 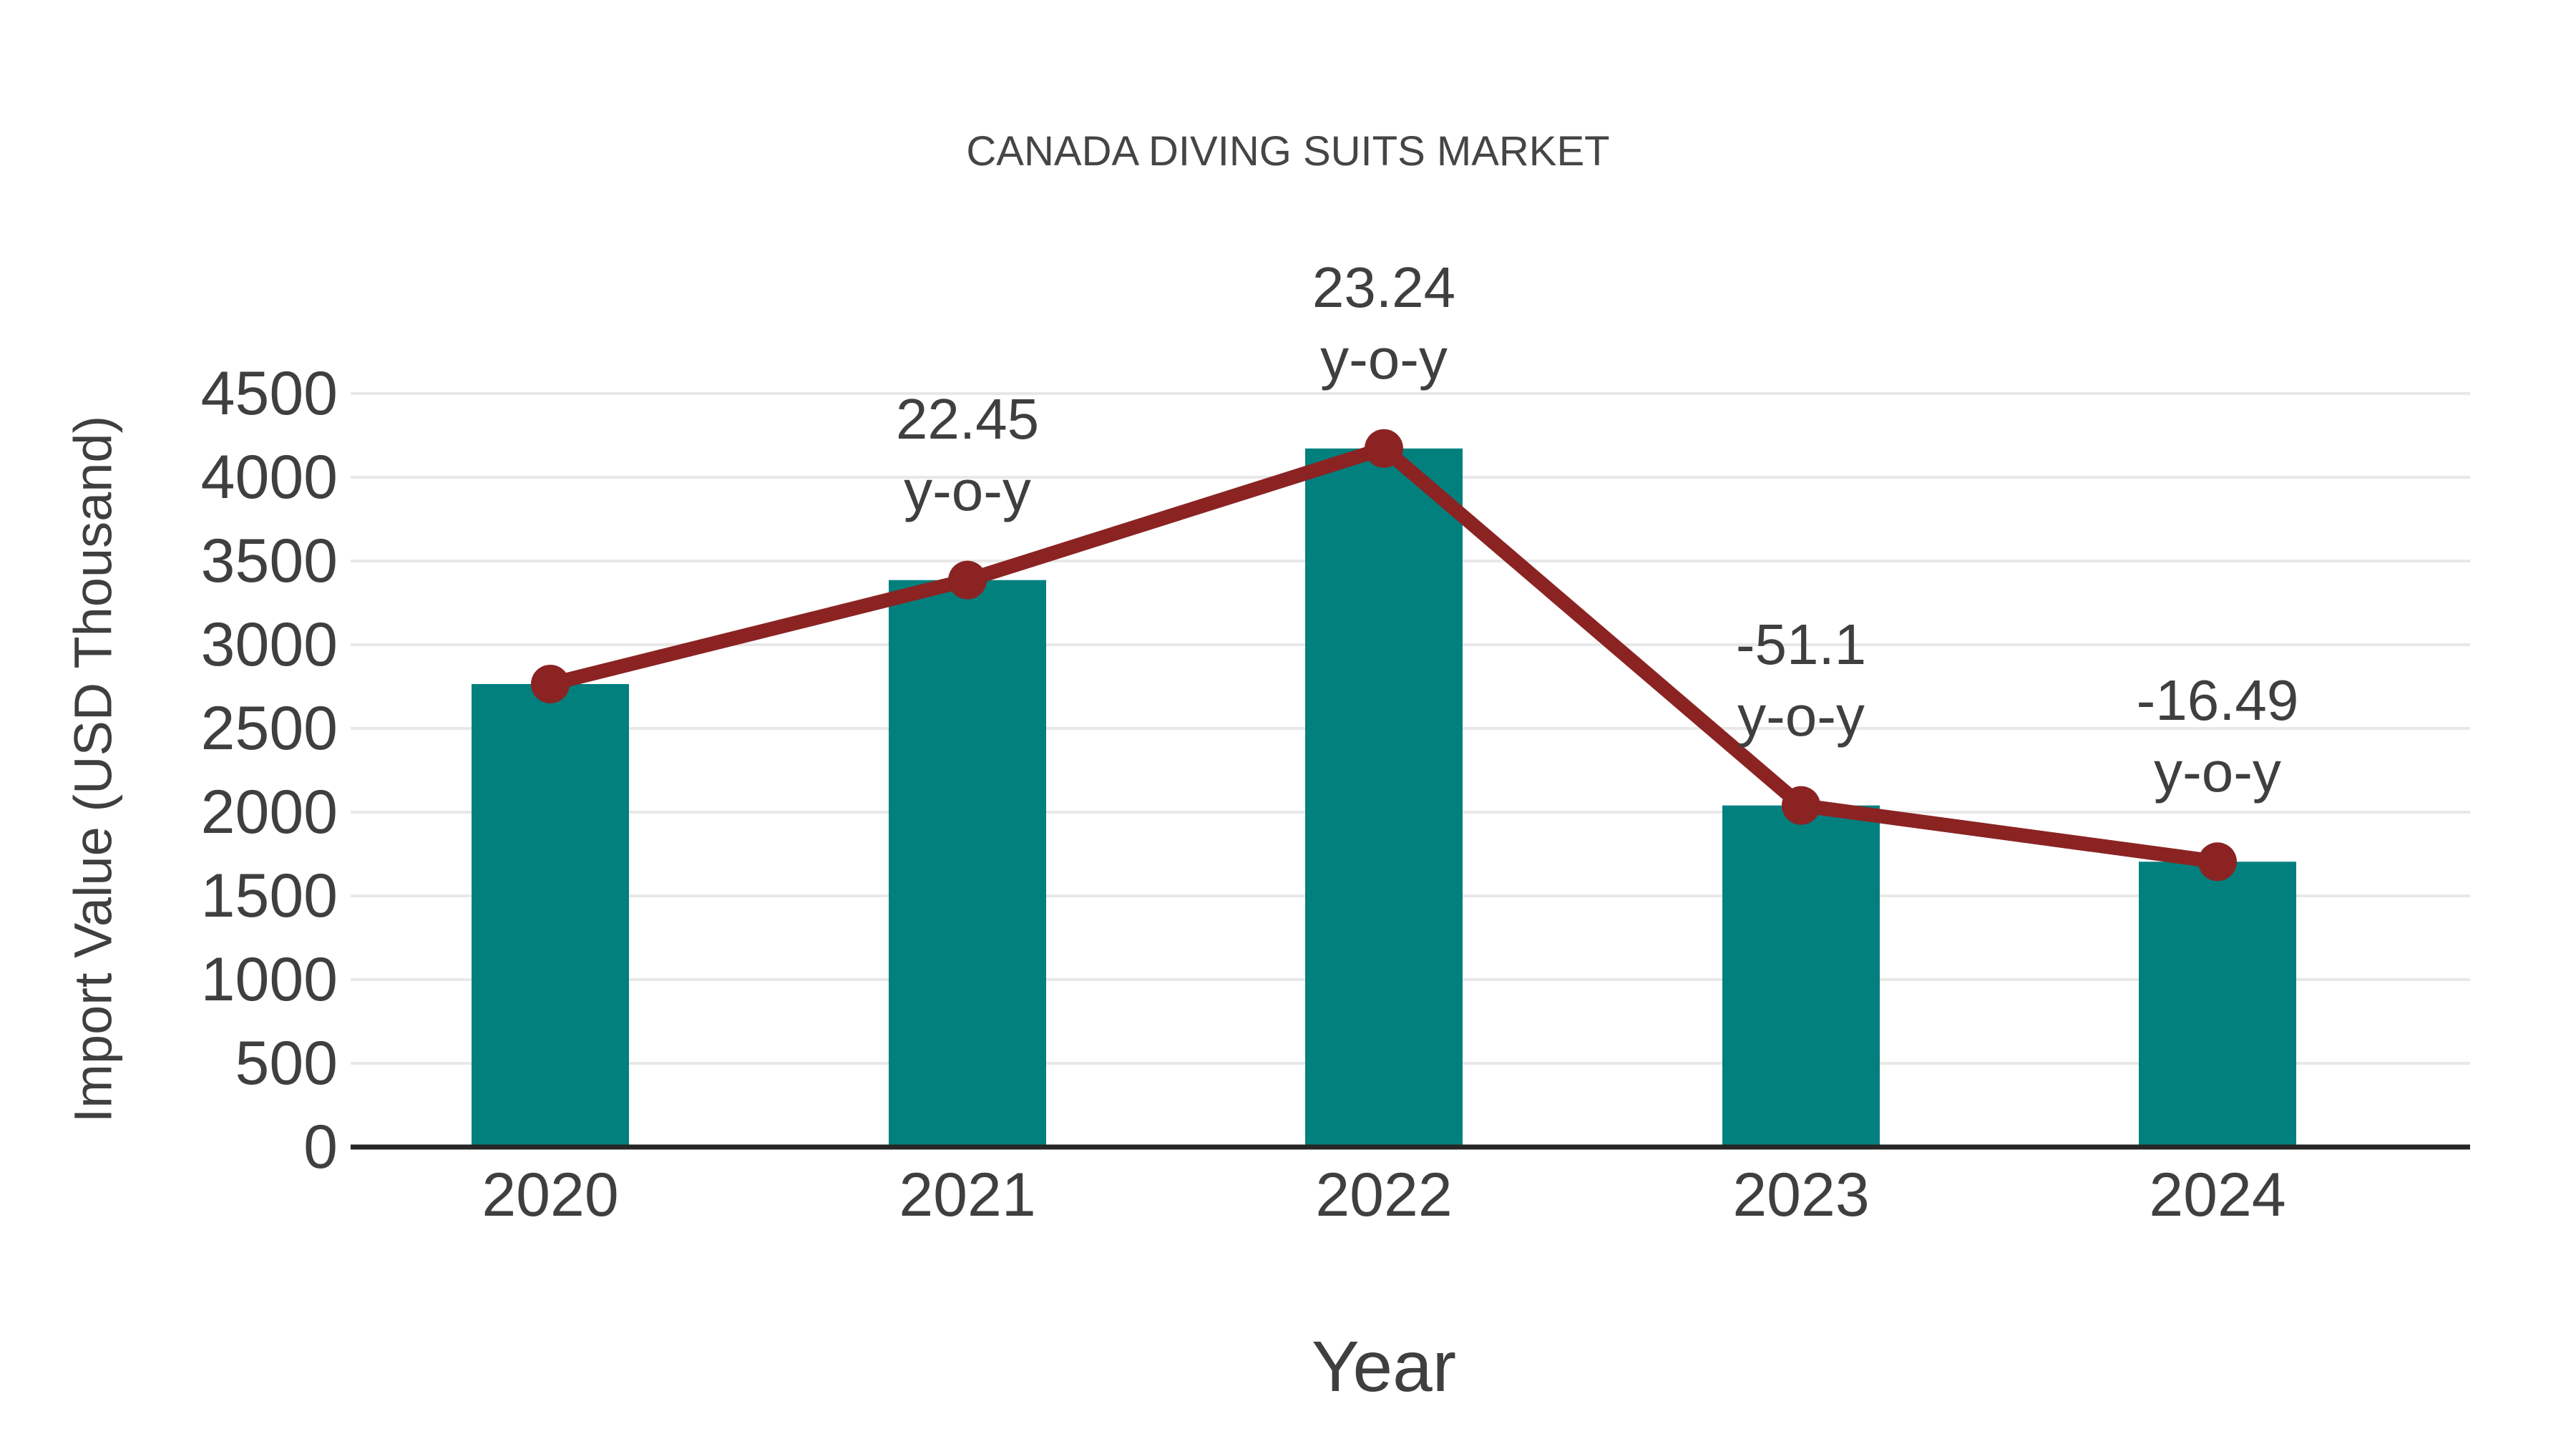 What do you see at coordinates (550, 683) in the screenshot?
I see `marker-2020` at bounding box center [550, 683].